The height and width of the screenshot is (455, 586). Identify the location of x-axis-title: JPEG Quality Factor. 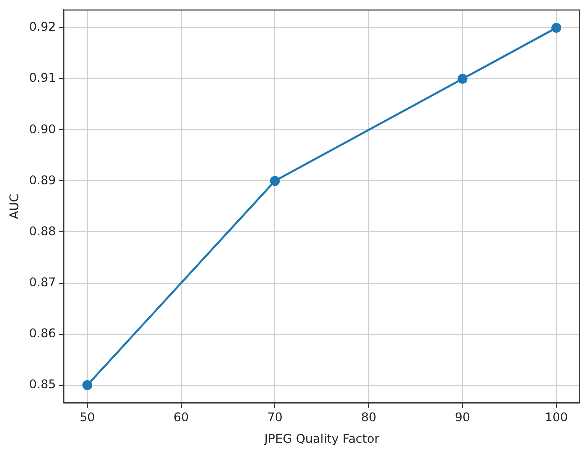
(322, 439).